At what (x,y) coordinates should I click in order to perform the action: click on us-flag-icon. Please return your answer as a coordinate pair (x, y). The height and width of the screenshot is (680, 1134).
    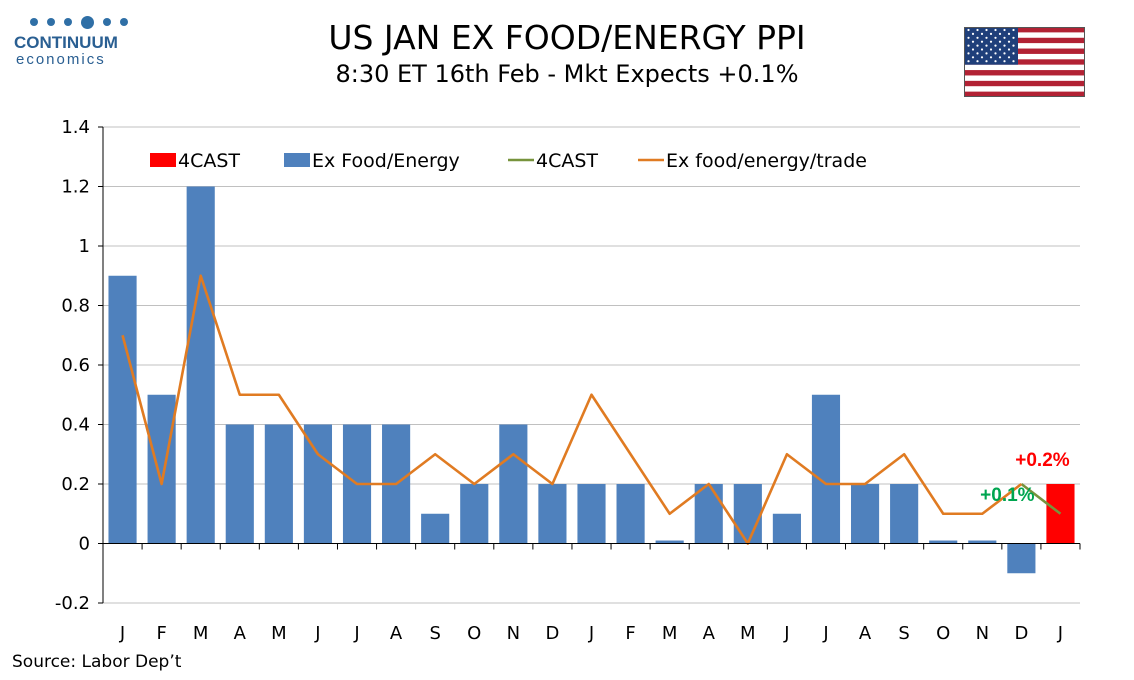
    Looking at the image, I should click on (1024, 62).